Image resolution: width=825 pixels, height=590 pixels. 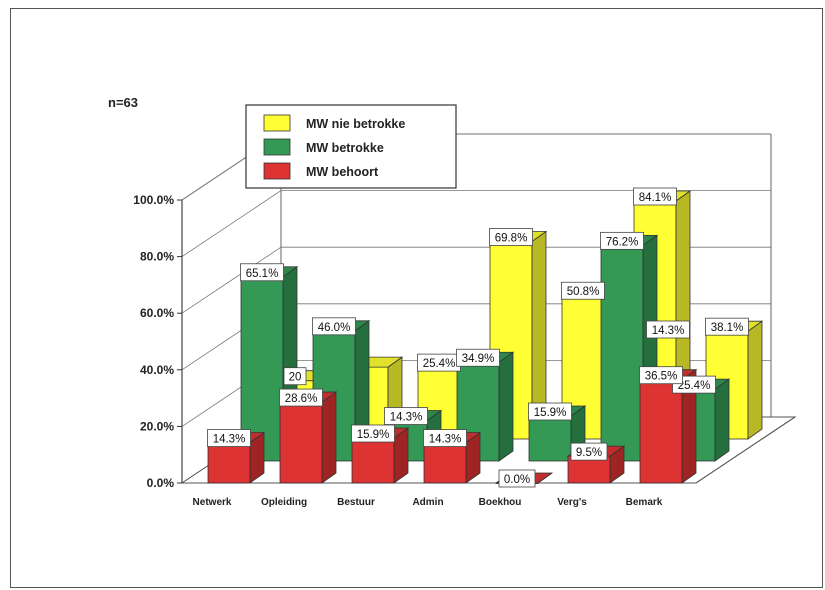 What do you see at coordinates (212, 502) in the screenshot?
I see `x-tick-label: Netwerk` at bounding box center [212, 502].